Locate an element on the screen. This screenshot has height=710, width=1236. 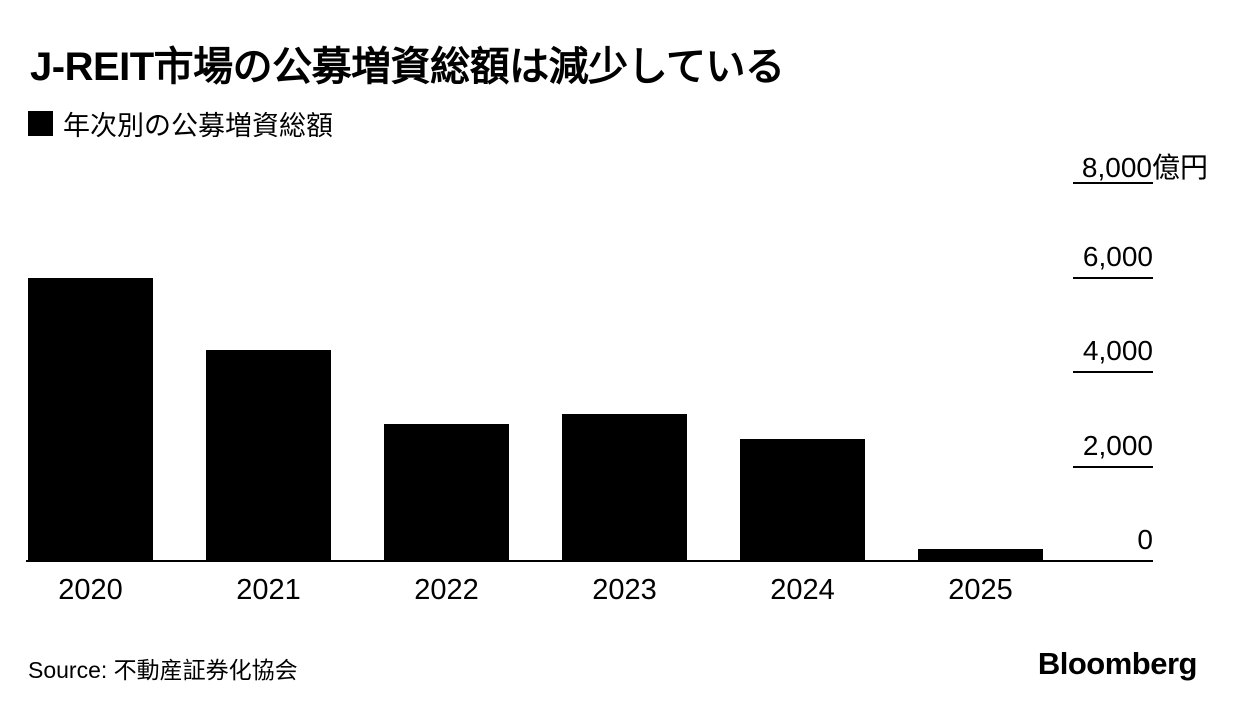
bar-2024 is located at coordinates (802, 500).